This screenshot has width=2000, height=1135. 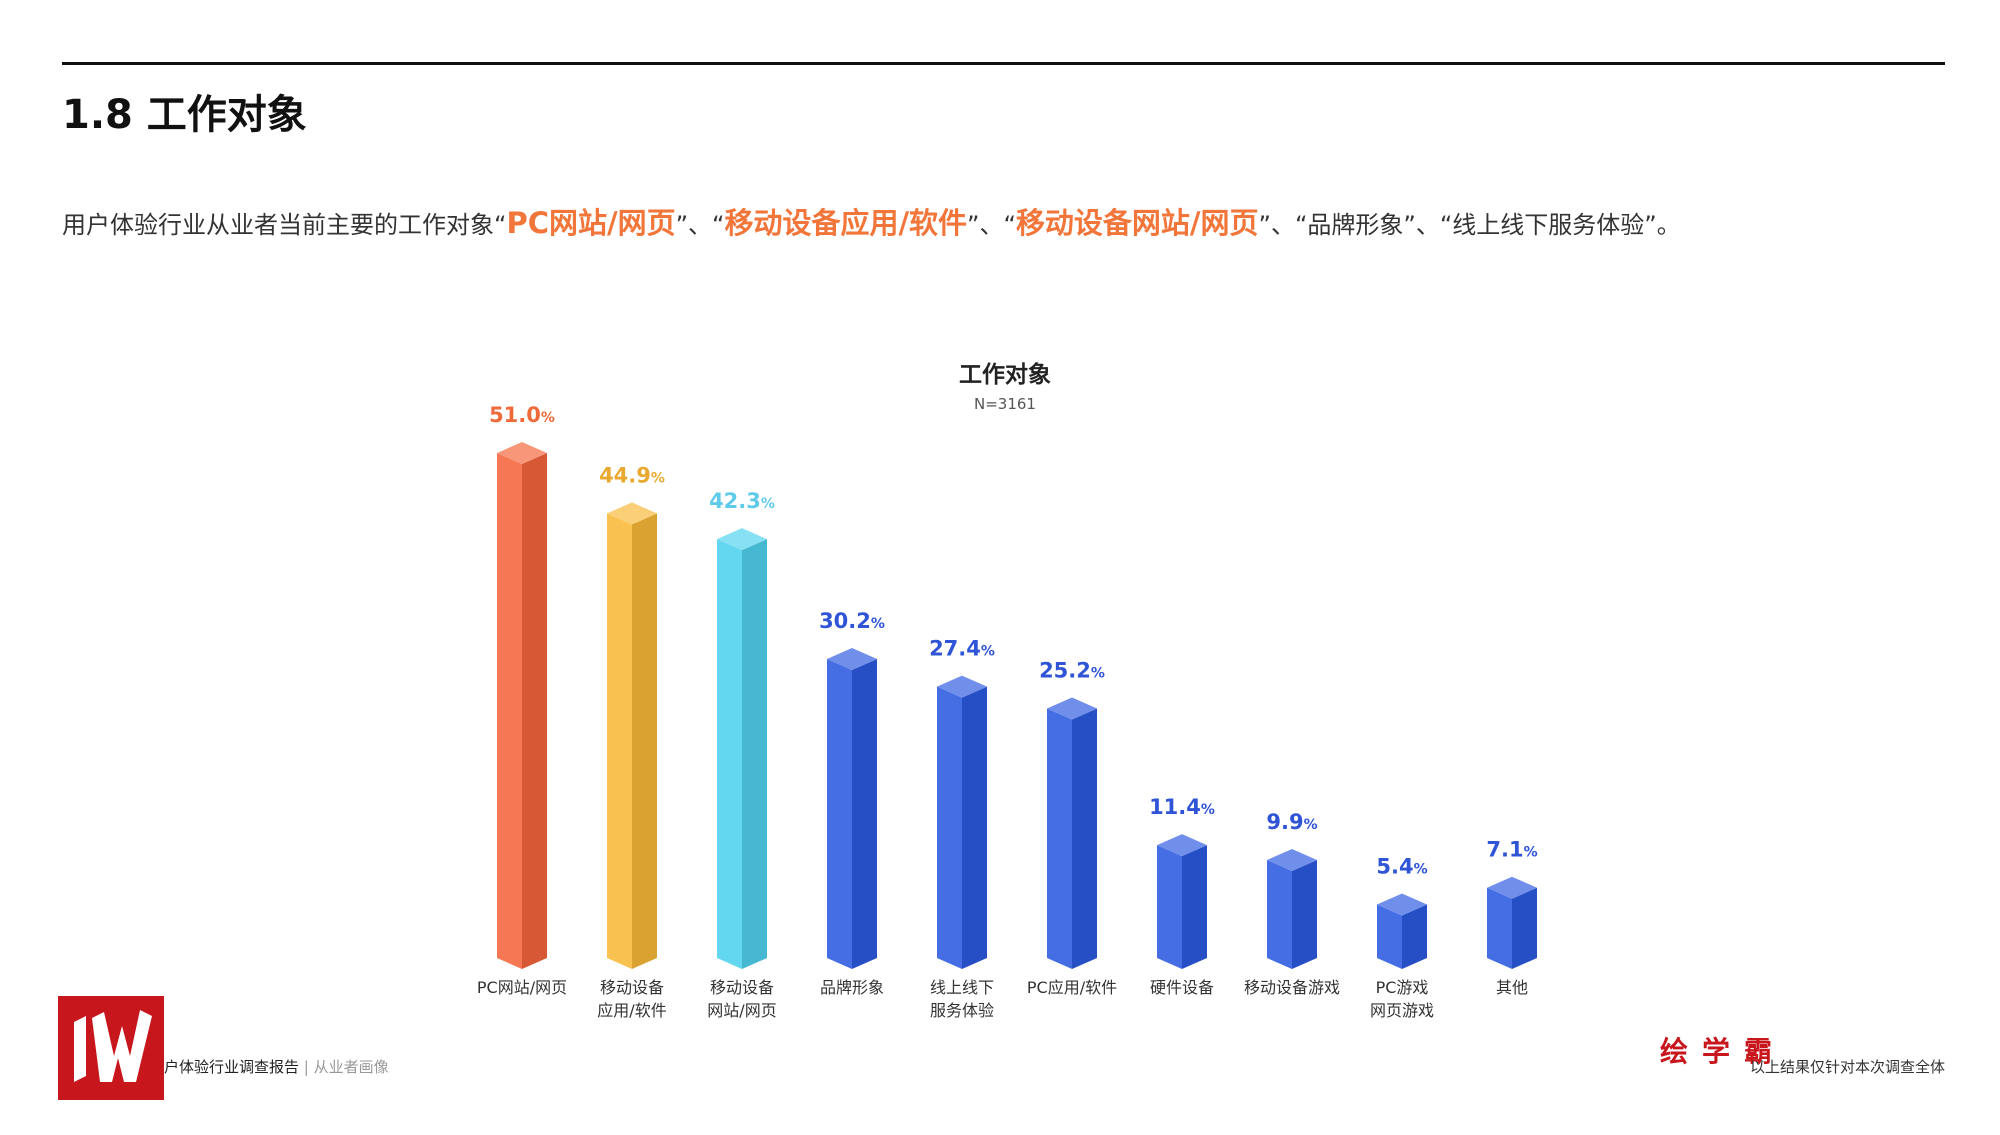 I want to click on intro-prefix: 用户体验行业从业者当前主要的工作对象, so click(x=278, y=225).